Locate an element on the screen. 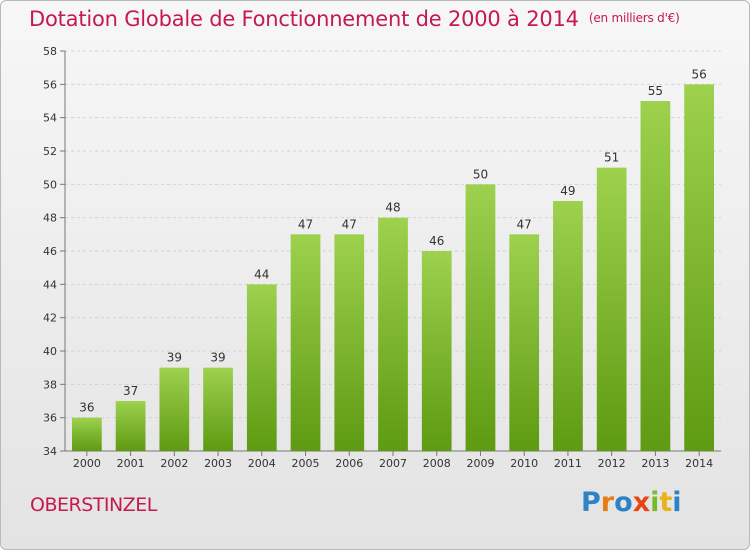 Image resolution: width=750 pixels, height=550 pixels. y-tick-label: 46 is located at coordinates (50, 251).